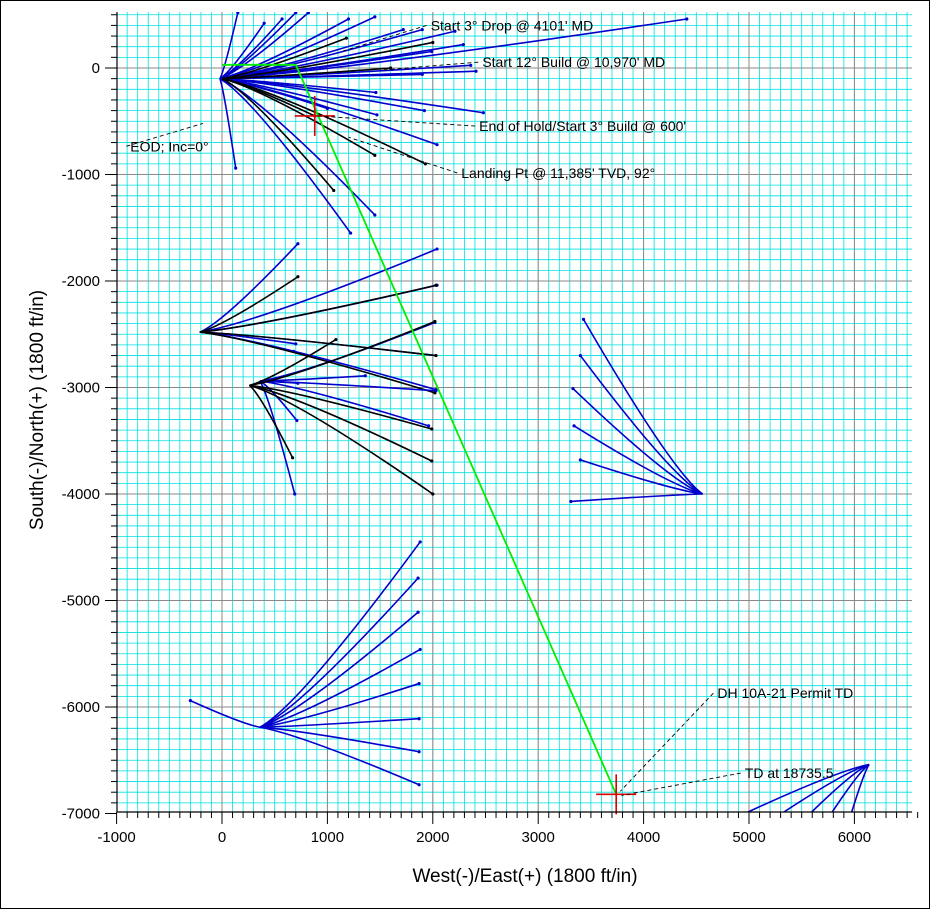 Image resolution: width=930 pixels, height=909 pixels. Describe the element at coordinates (512, 25) in the screenshot. I see `annotation-label: Start 3° Drop @ 4101' MD` at that location.